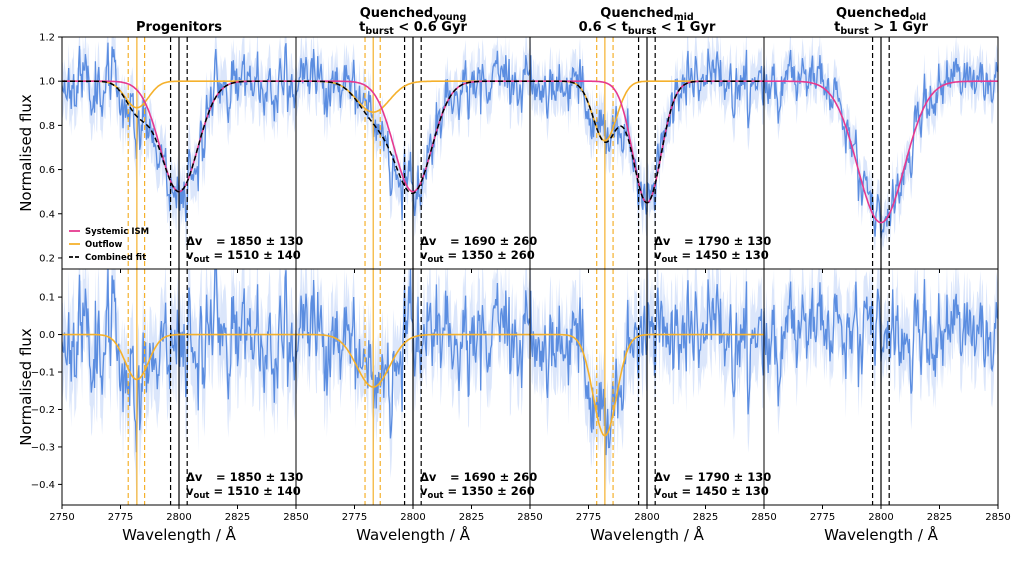  I want to click on legend-label: Combined fit, so click(115, 258).